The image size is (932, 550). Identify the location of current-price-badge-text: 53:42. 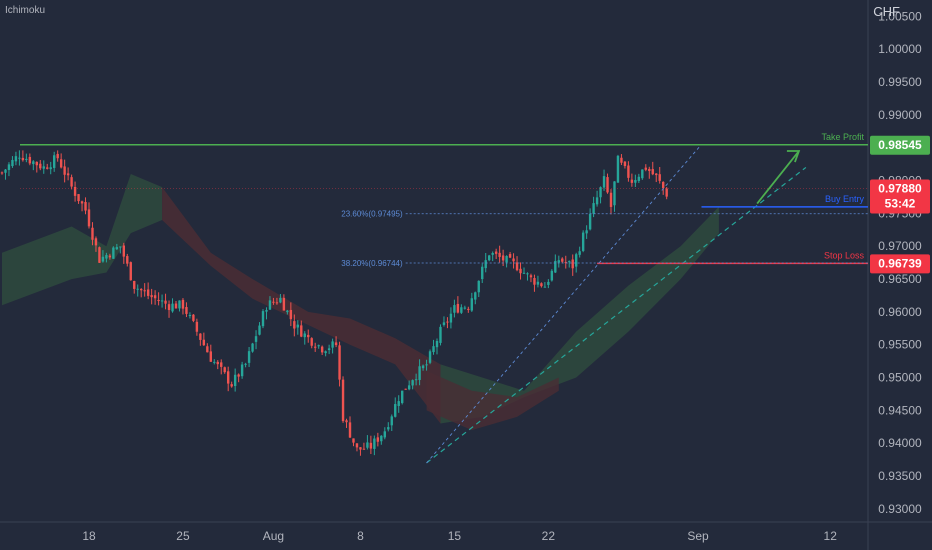
(900, 203).